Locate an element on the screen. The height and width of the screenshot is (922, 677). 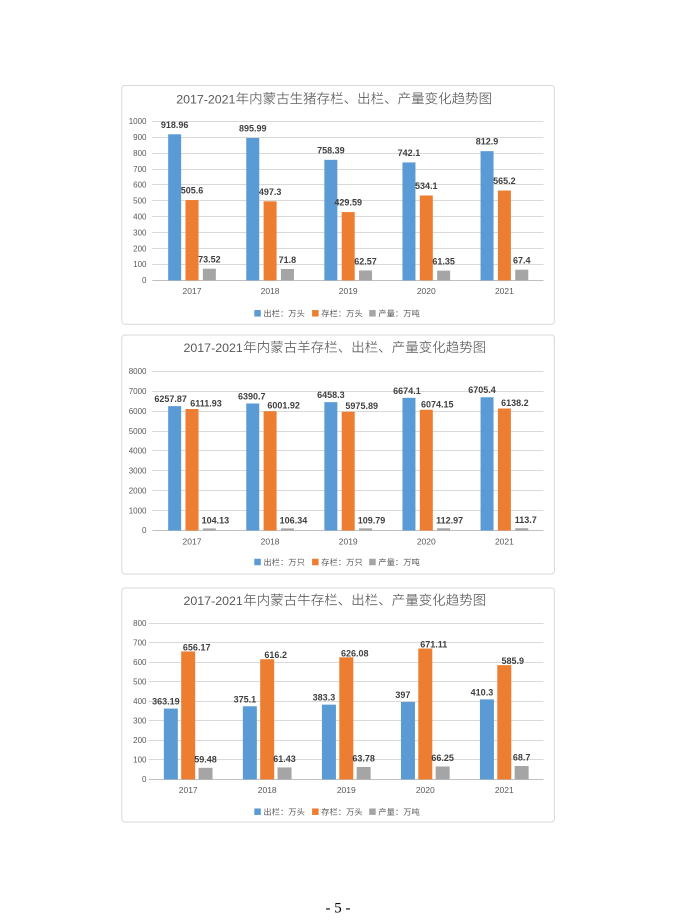
svg-text: 497.3 is located at coordinates (270, 192).